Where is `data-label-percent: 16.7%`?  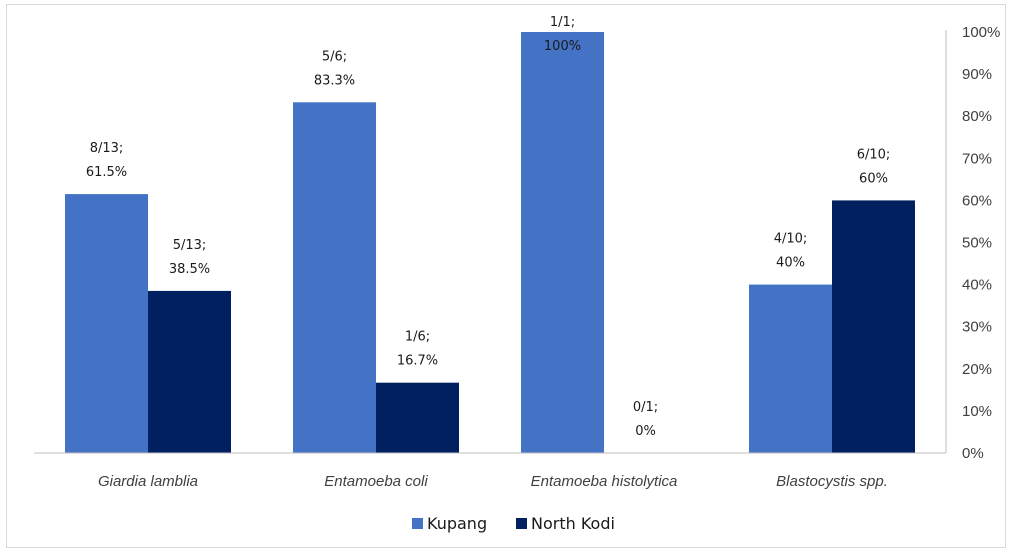
data-label-percent: 16.7% is located at coordinates (417, 361).